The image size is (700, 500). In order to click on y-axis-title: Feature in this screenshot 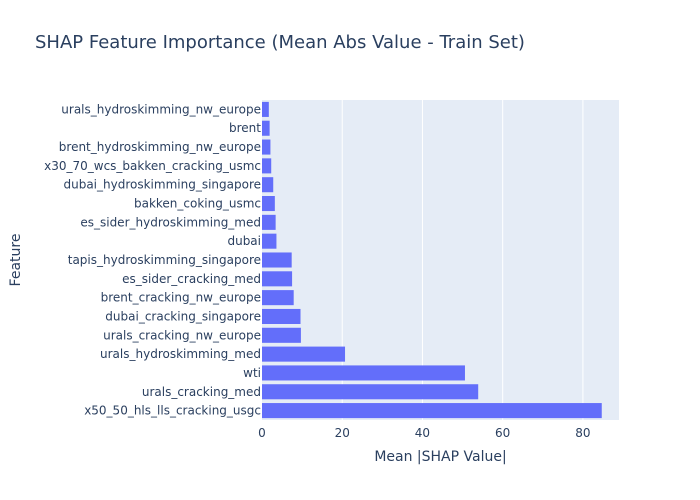, I will do `click(16, 260)`.